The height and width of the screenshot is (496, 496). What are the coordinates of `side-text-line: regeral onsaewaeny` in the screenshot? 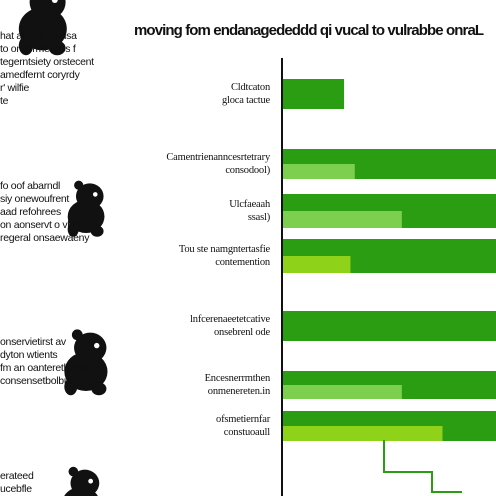 It's located at (45, 238).